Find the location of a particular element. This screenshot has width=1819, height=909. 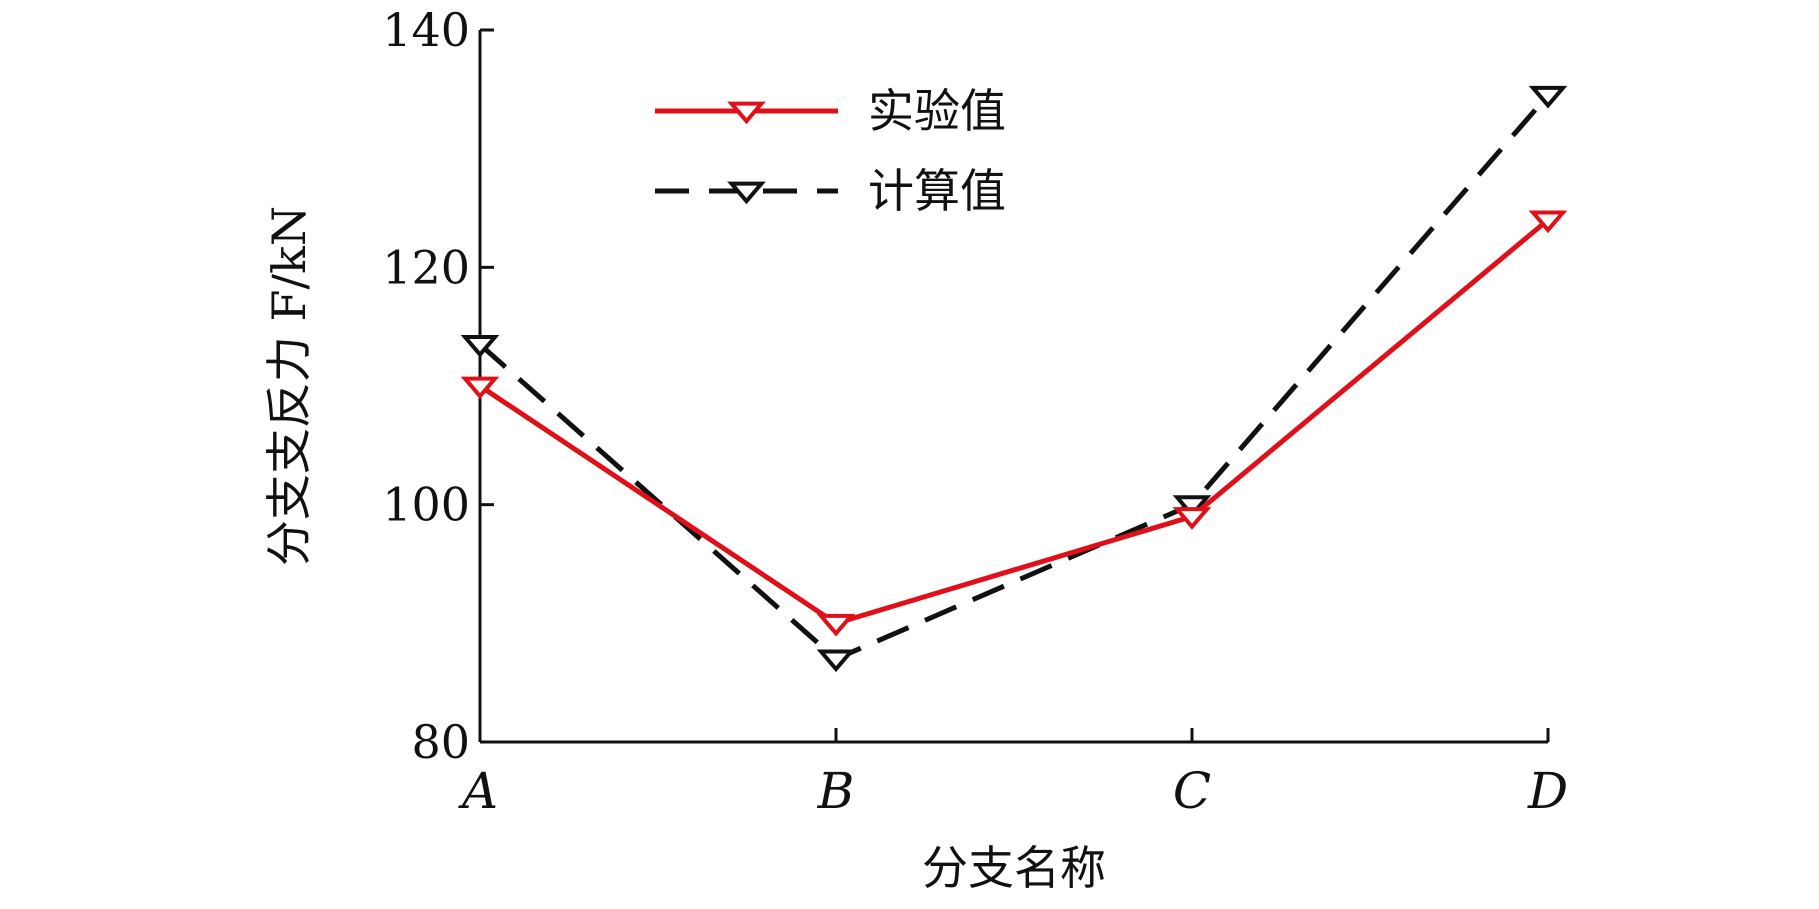

x-tick-label: C is located at coordinates (1192, 791).